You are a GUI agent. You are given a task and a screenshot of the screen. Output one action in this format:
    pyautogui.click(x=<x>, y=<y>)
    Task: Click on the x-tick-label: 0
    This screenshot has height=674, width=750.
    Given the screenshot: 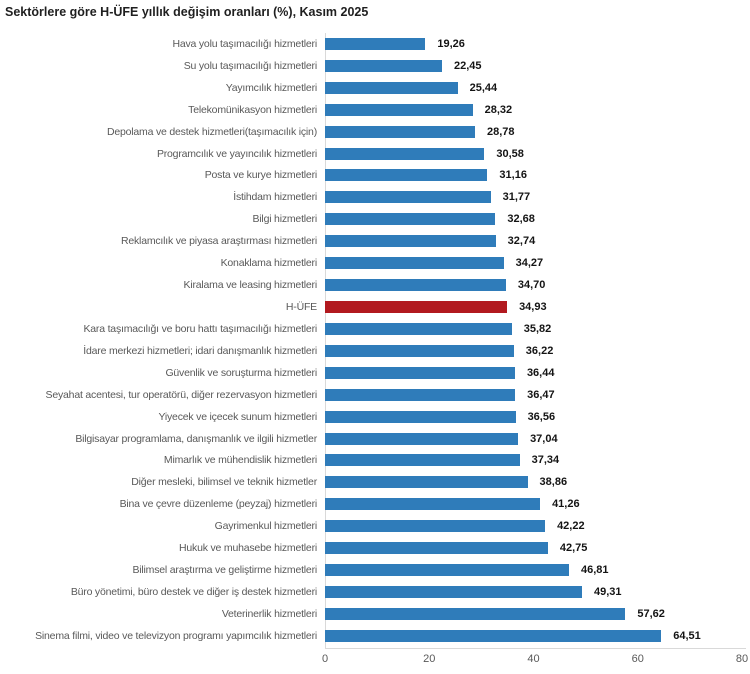 What is the action you would take?
    pyautogui.click(x=325, y=659)
    